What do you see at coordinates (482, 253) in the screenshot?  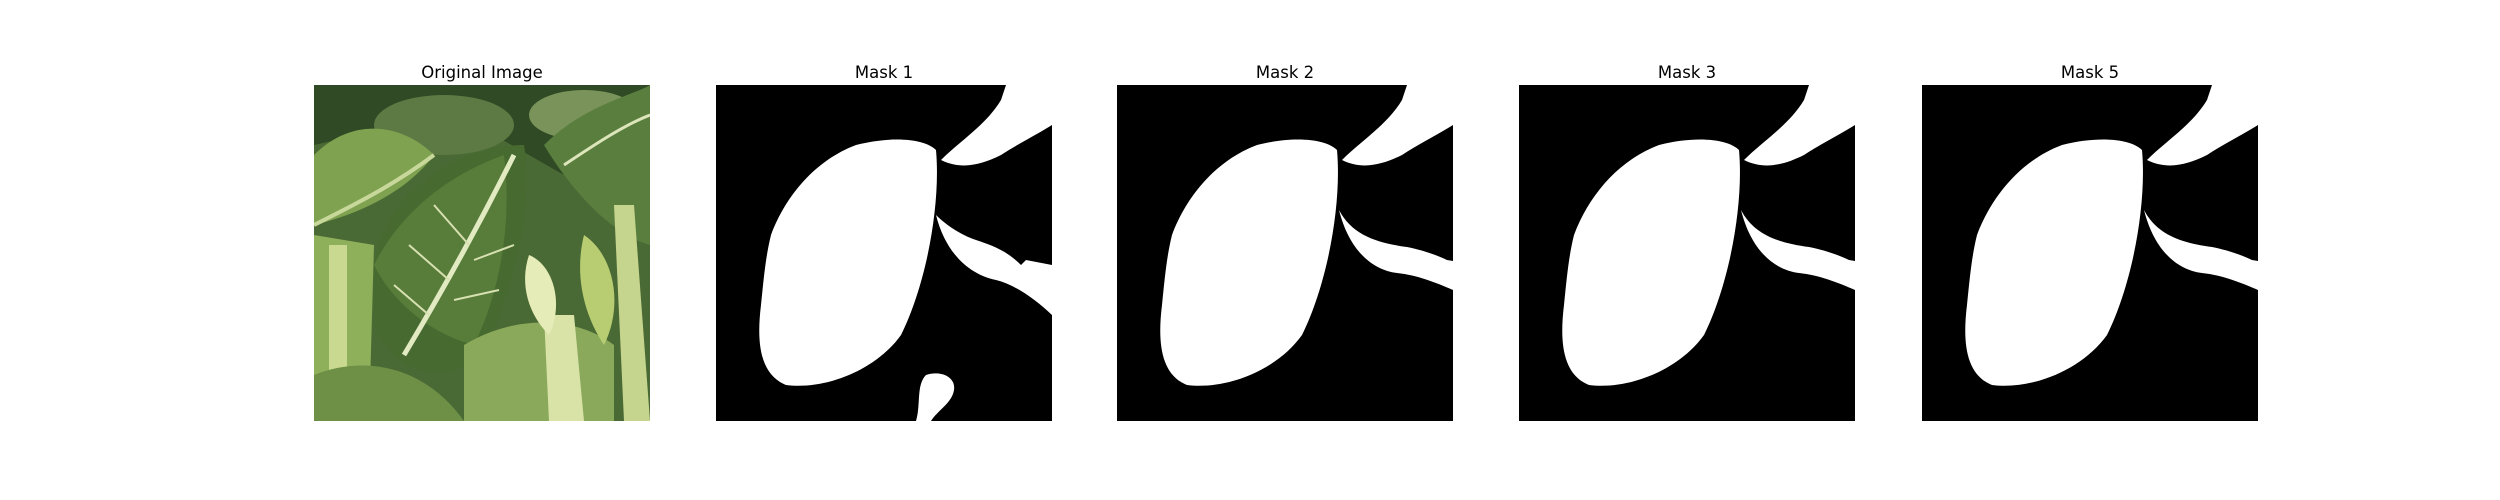 I see `original-image` at bounding box center [482, 253].